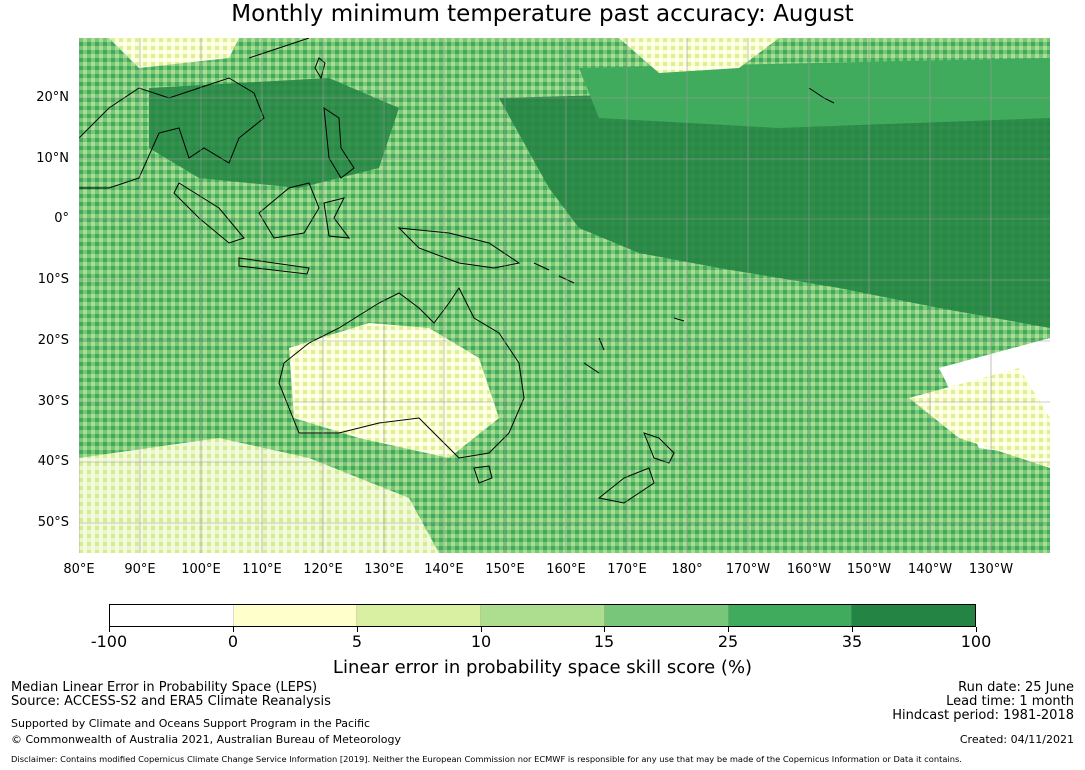  I want to click on coastline-java, so click(274, 266).